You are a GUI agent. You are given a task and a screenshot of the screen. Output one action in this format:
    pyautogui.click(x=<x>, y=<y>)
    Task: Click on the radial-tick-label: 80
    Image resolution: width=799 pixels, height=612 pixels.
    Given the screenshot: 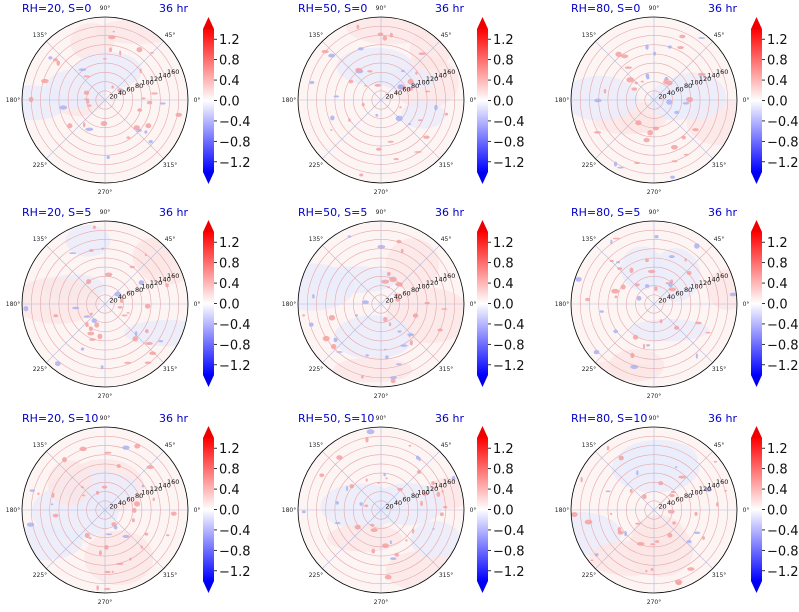 What is the action you would take?
    pyautogui.click(x=688, y=496)
    